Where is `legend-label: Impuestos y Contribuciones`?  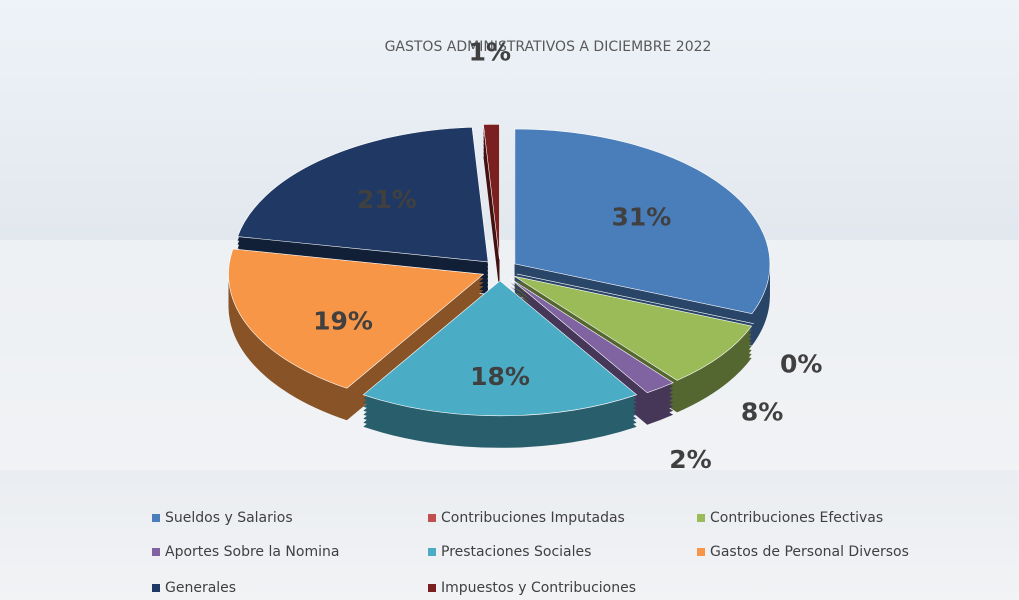
legend-label: Impuestos y Contribuciones is located at coordinates (538, 588).